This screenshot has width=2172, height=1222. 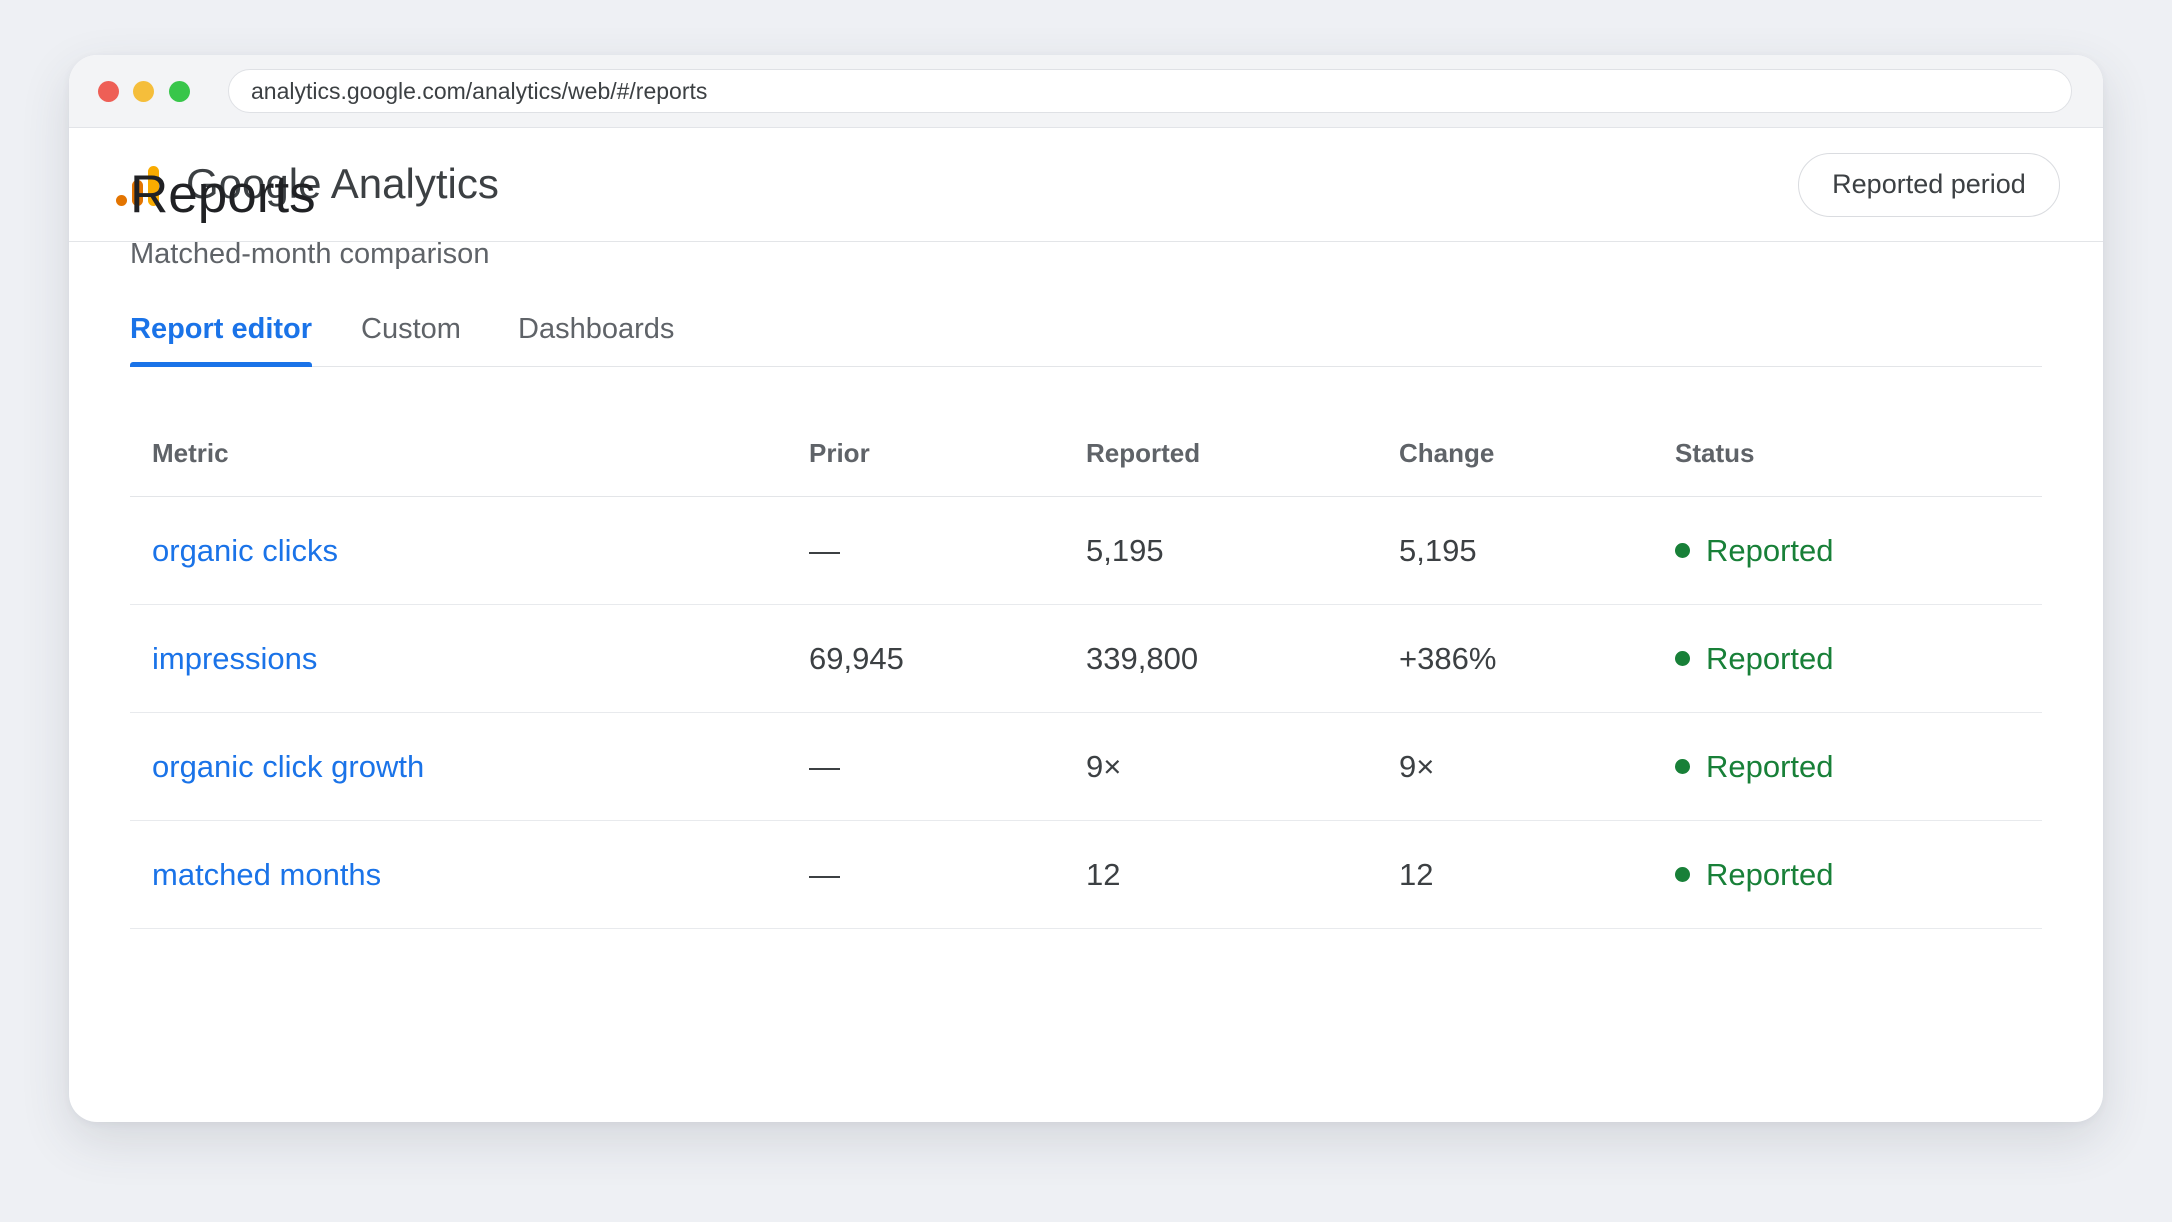 I want to click on close-window-icon, so click(x=108, y=91).